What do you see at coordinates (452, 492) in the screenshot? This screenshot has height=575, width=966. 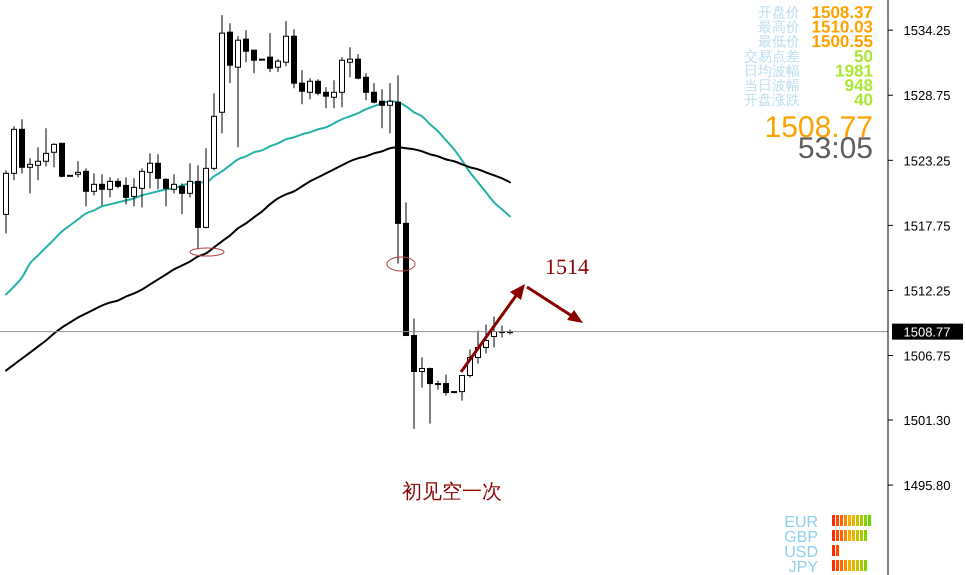 I see `annotation: 初见空一次` at bounding box center [452, 492].